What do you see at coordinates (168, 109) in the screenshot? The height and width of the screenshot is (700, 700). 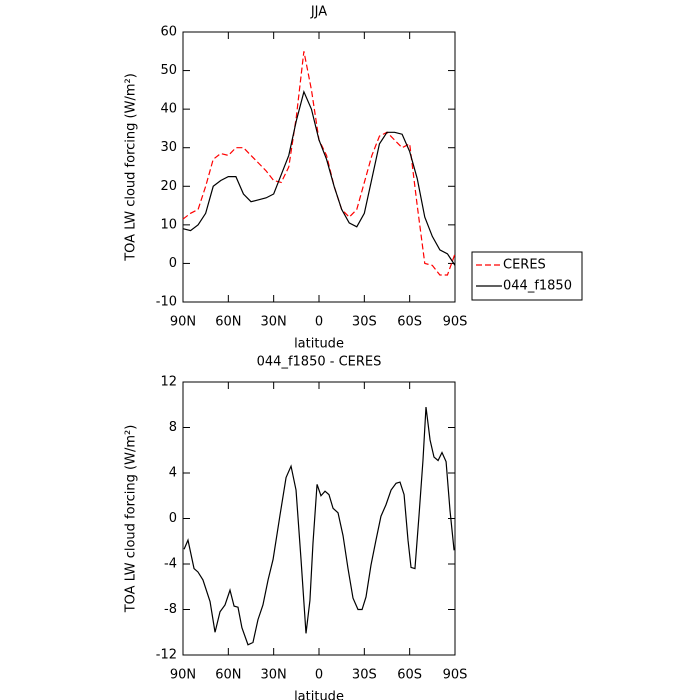 I see `y-tick-label: 40` at bounding box center [168, 109].